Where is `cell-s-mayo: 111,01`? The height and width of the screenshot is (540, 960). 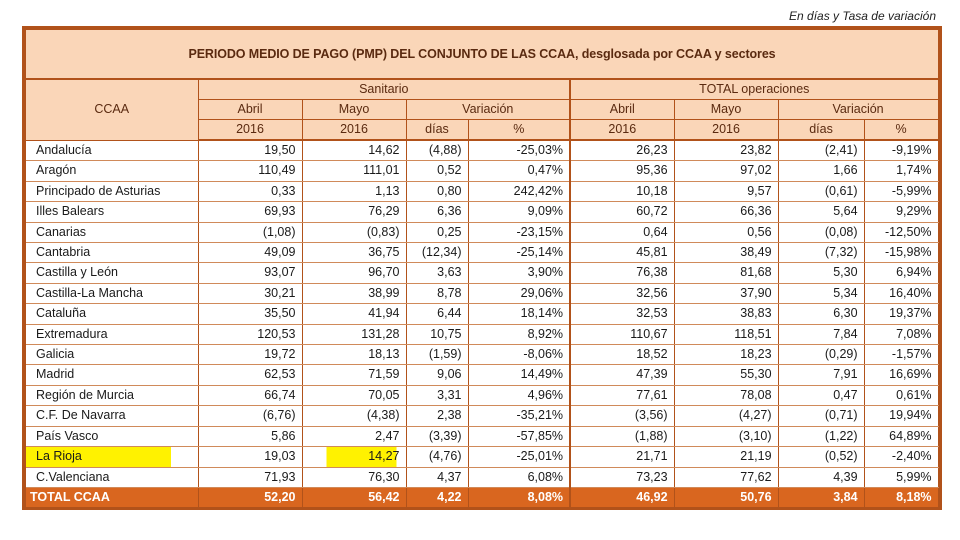
cell-s-mayo: 111,01 is located at coordinates (354, 171).